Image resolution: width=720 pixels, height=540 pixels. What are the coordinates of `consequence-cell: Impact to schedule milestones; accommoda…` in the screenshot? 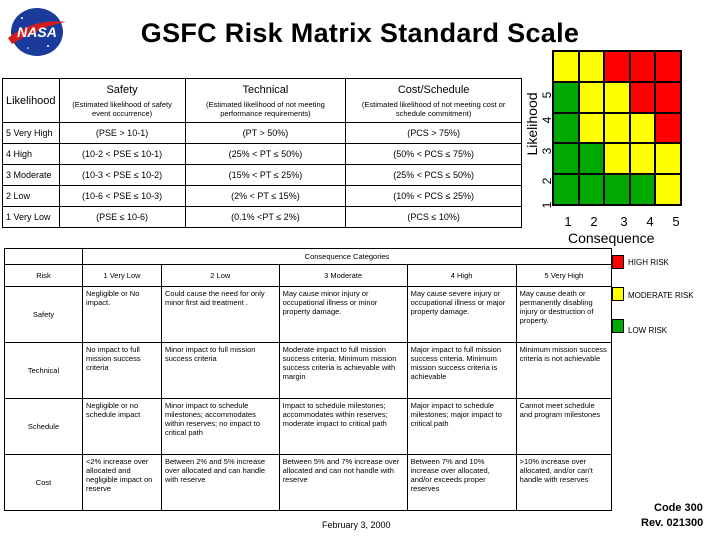 It's located at (343, 426).